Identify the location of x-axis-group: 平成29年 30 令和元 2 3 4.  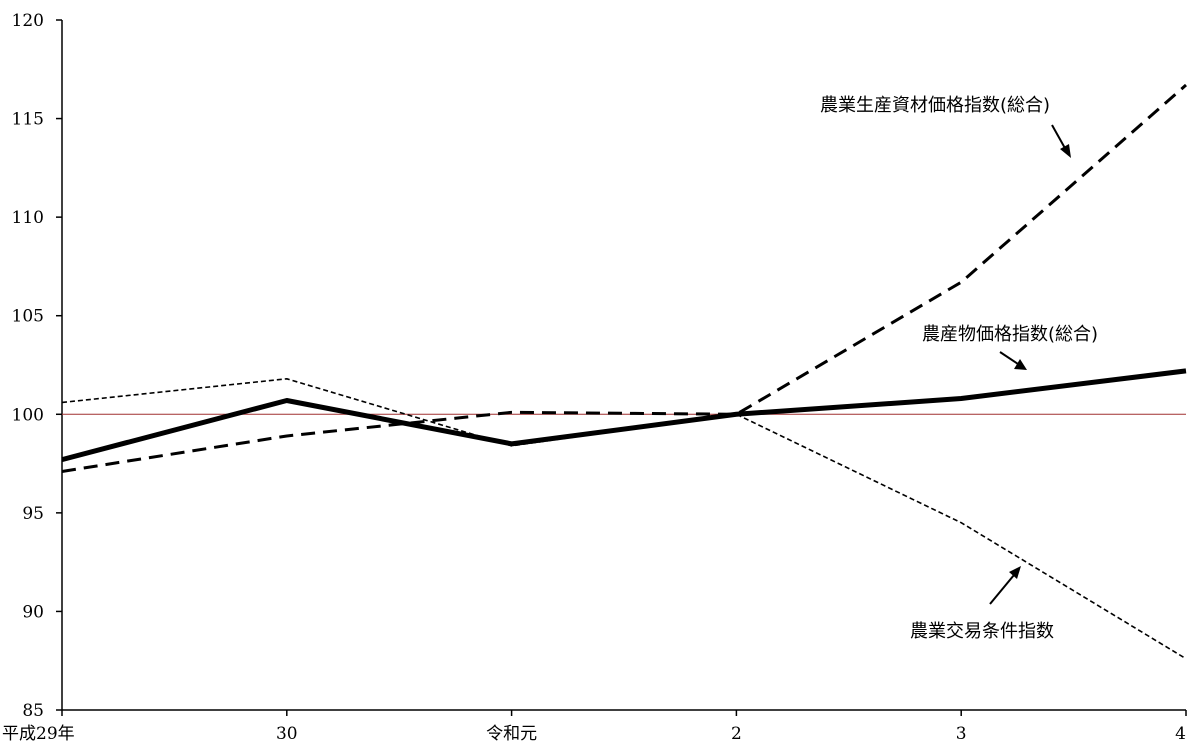
(594, 726).